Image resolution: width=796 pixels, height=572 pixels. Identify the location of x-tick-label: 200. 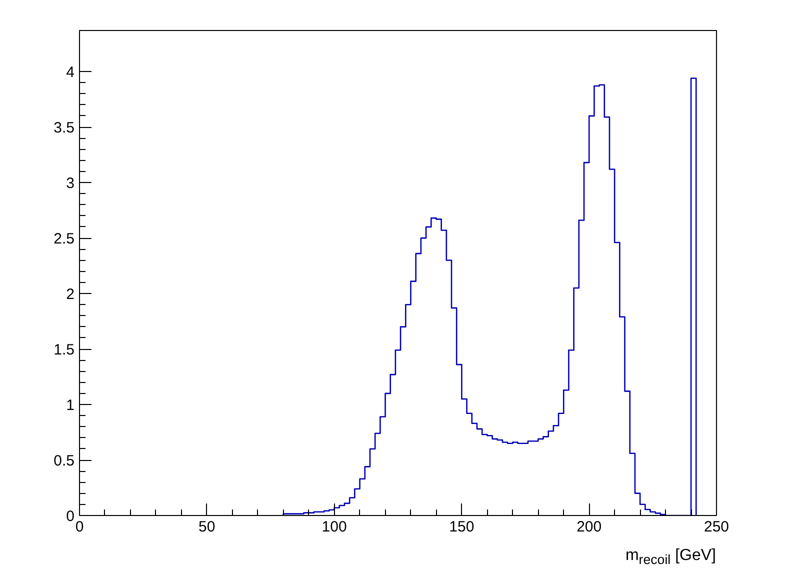
(589, 527).